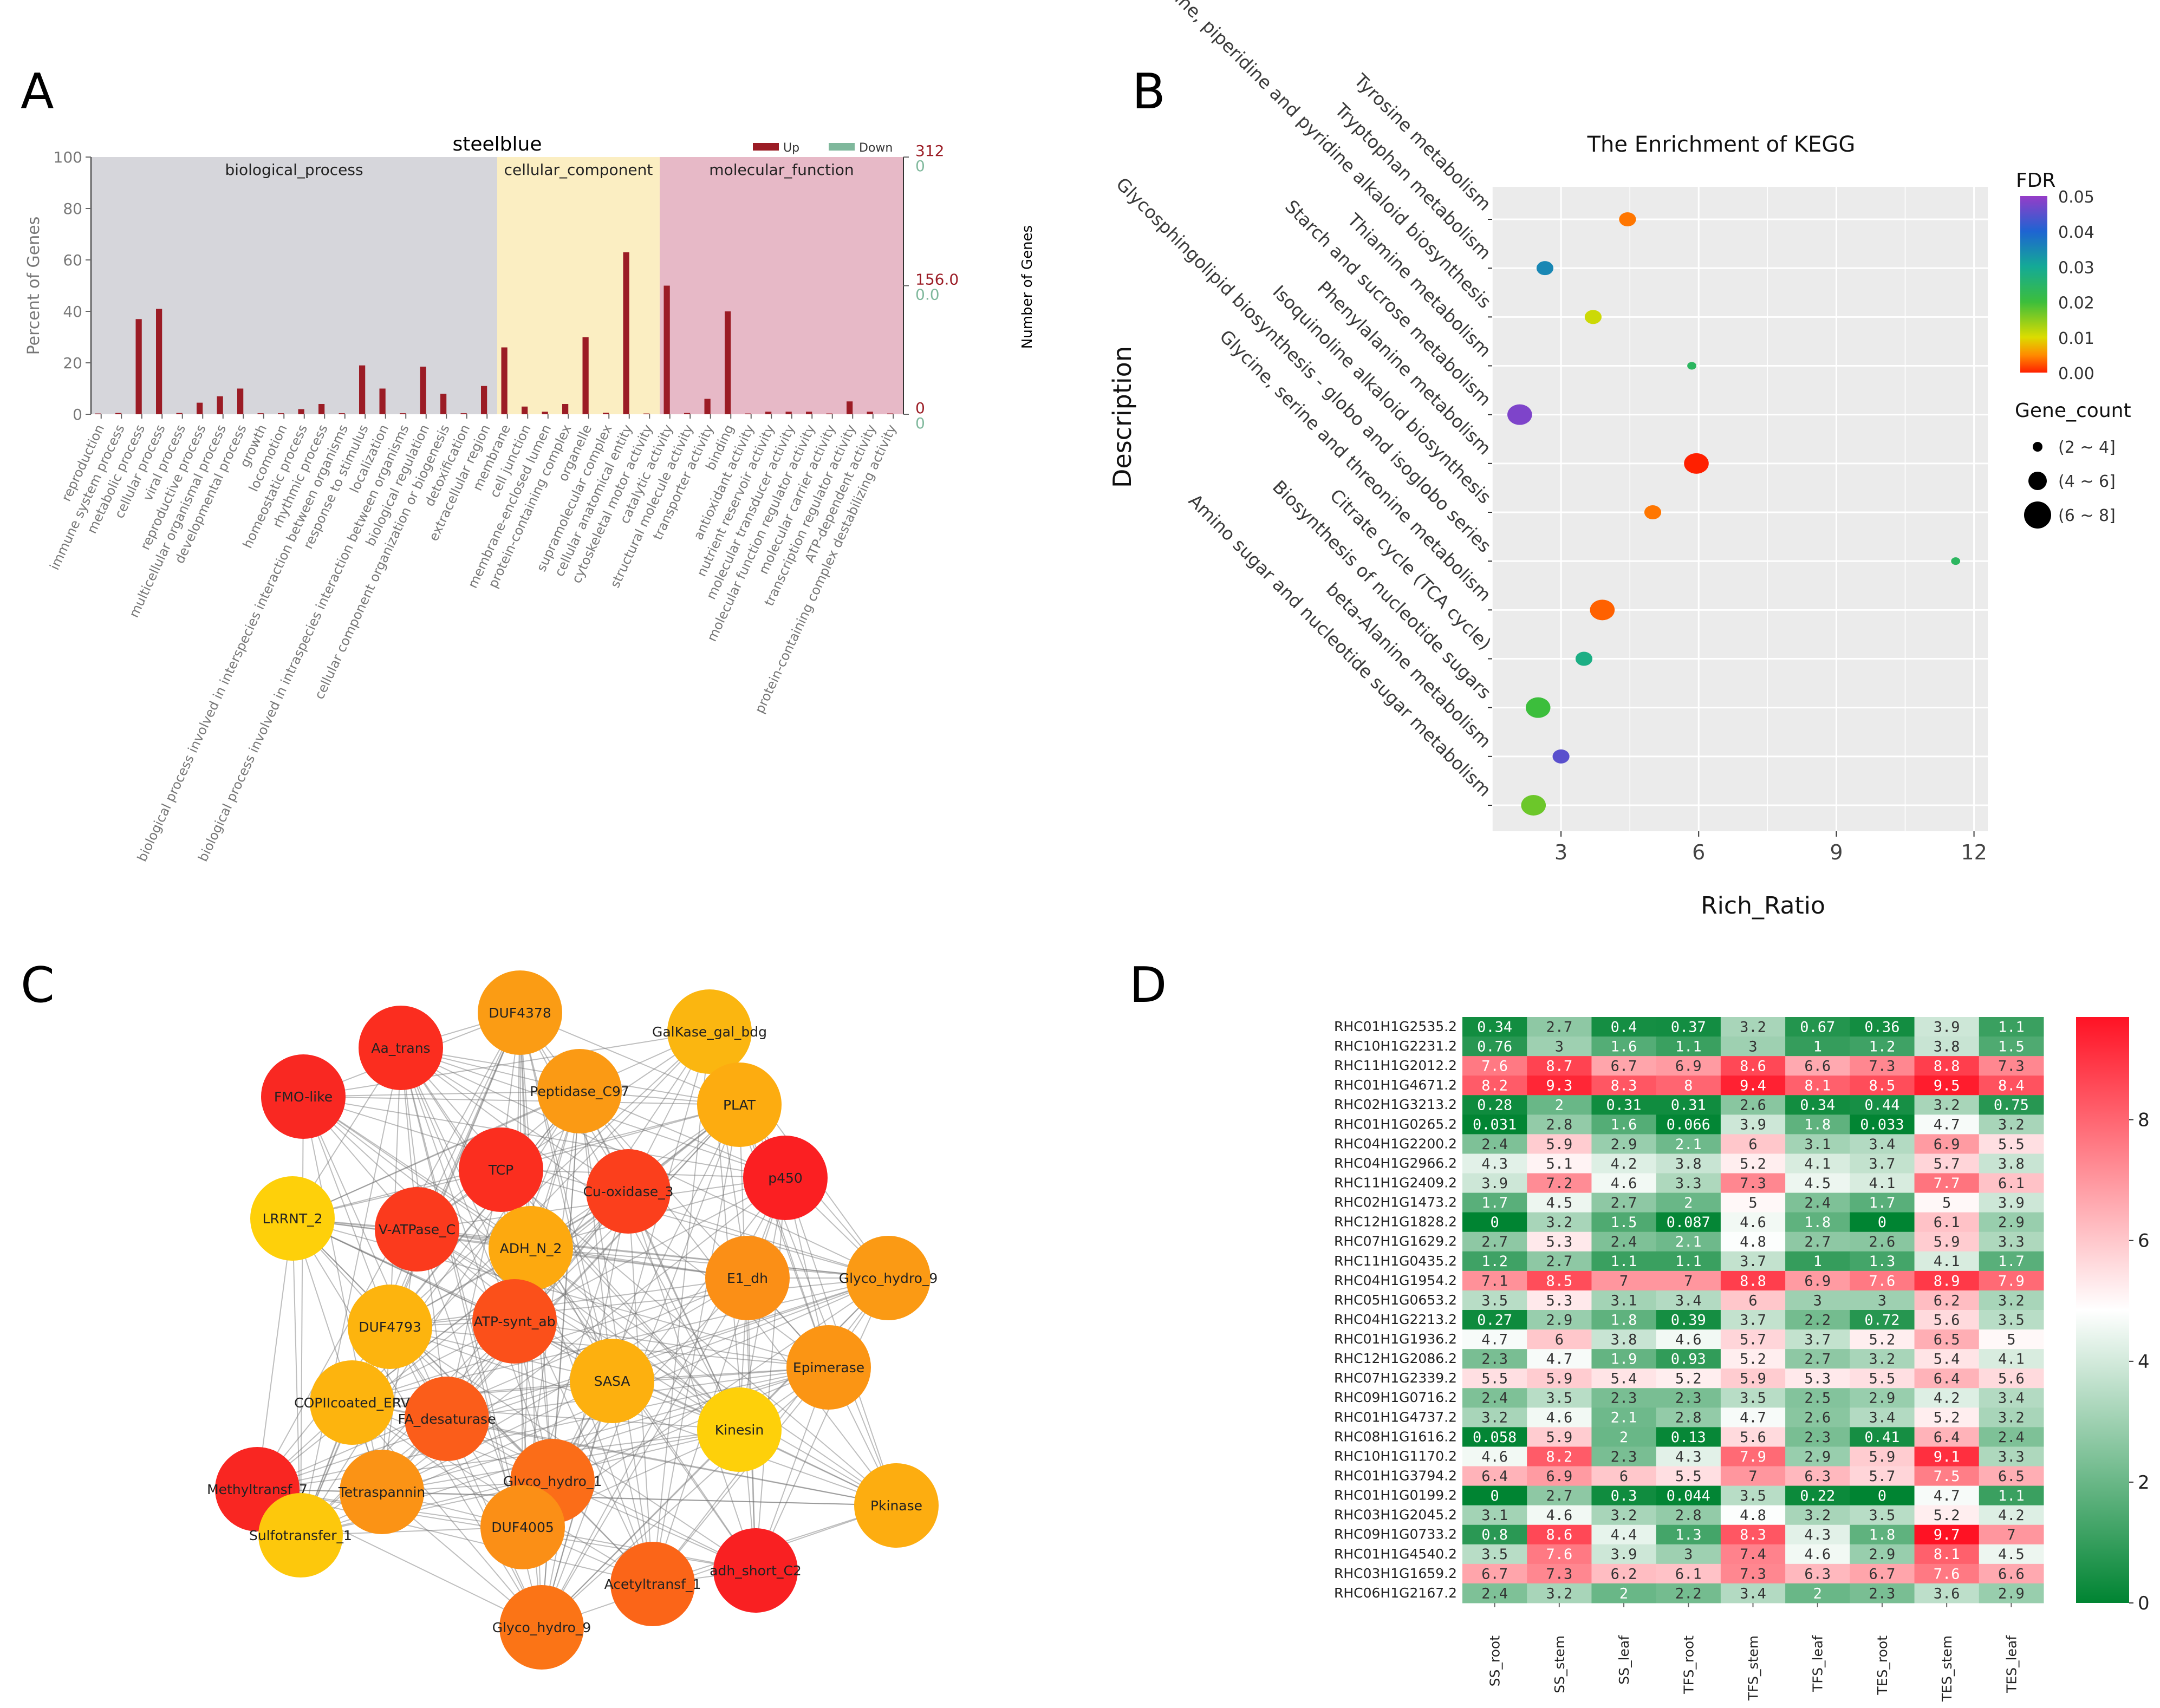 This screenshot has height=1708, width=2160. Describe the element at coordinates (1624, 1046) in the screenshot. I see `cell-value: 1.6` at that location.